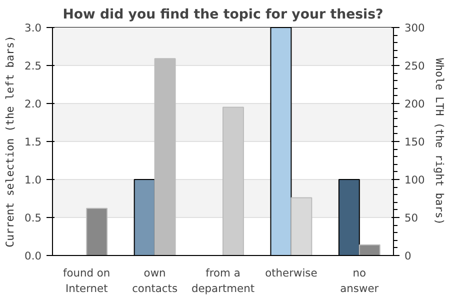 Image resolution: width=450 pixels, height=300 pixels. Describe the element at coordinates (415, 28) in the screenshot. I see `y2-tick-label: 300` at that location.